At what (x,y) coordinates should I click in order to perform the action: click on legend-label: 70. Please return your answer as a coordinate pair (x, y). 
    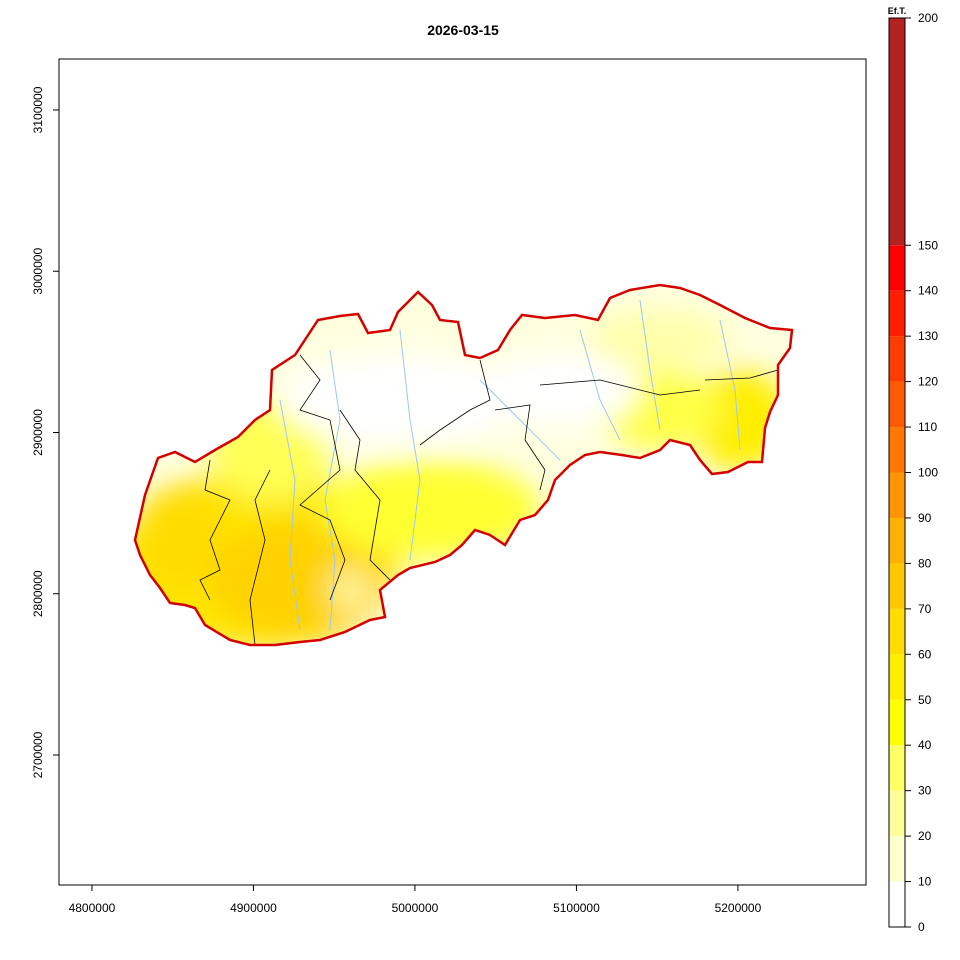
    Looking at the image, I should click on (925, 609).